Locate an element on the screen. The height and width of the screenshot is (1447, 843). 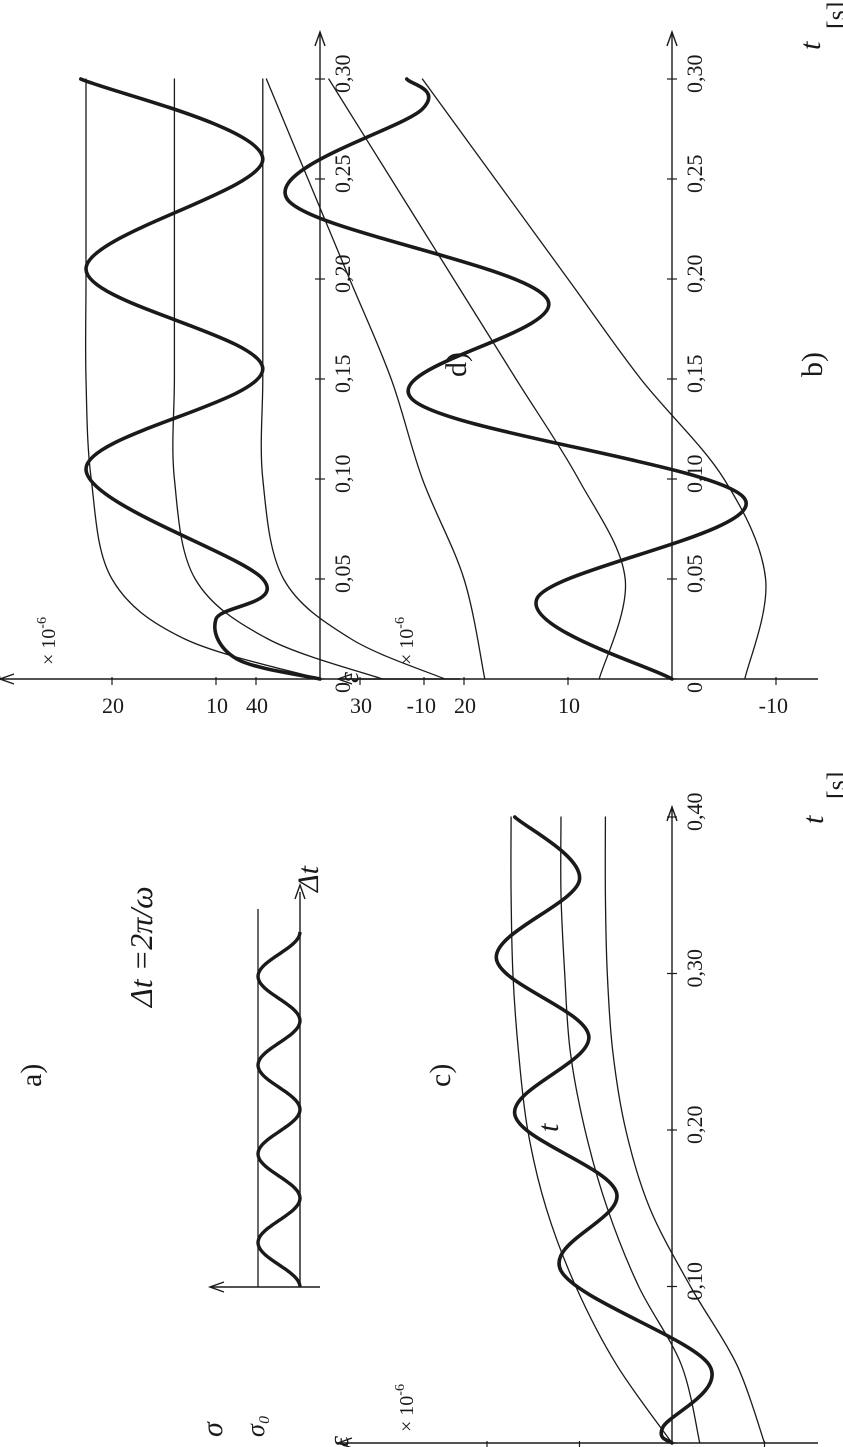
panel-a-sigma-arrow is located at coordinates (216, 1287).